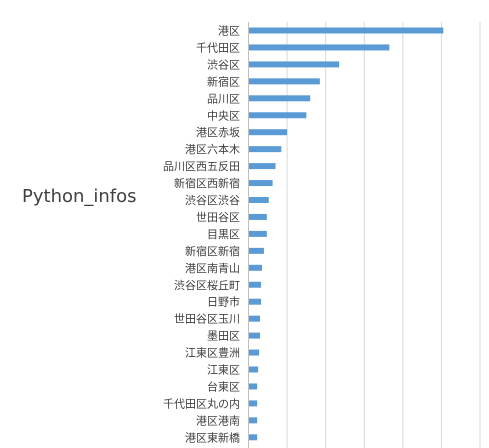 The height and width of the screenshot is (448, 489). Describe the element at coordinates (212, 251) in the screenshot. I see `category-label: 新宿区新宿` at that location.